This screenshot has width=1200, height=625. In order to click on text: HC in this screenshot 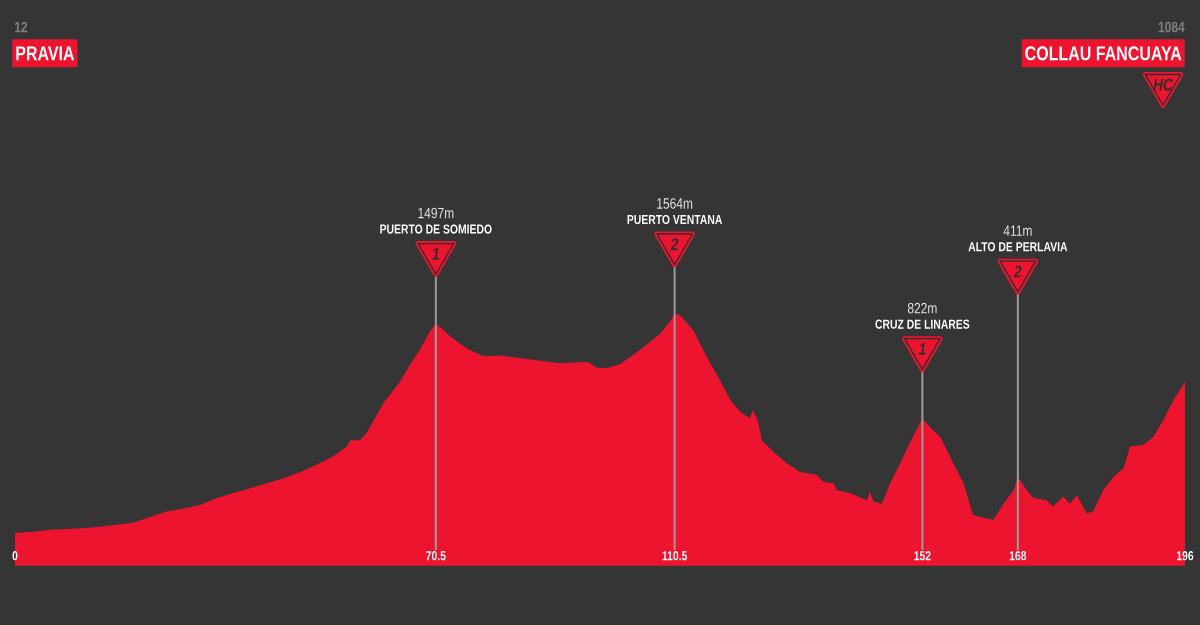, I will do `click(1163, 84)`.